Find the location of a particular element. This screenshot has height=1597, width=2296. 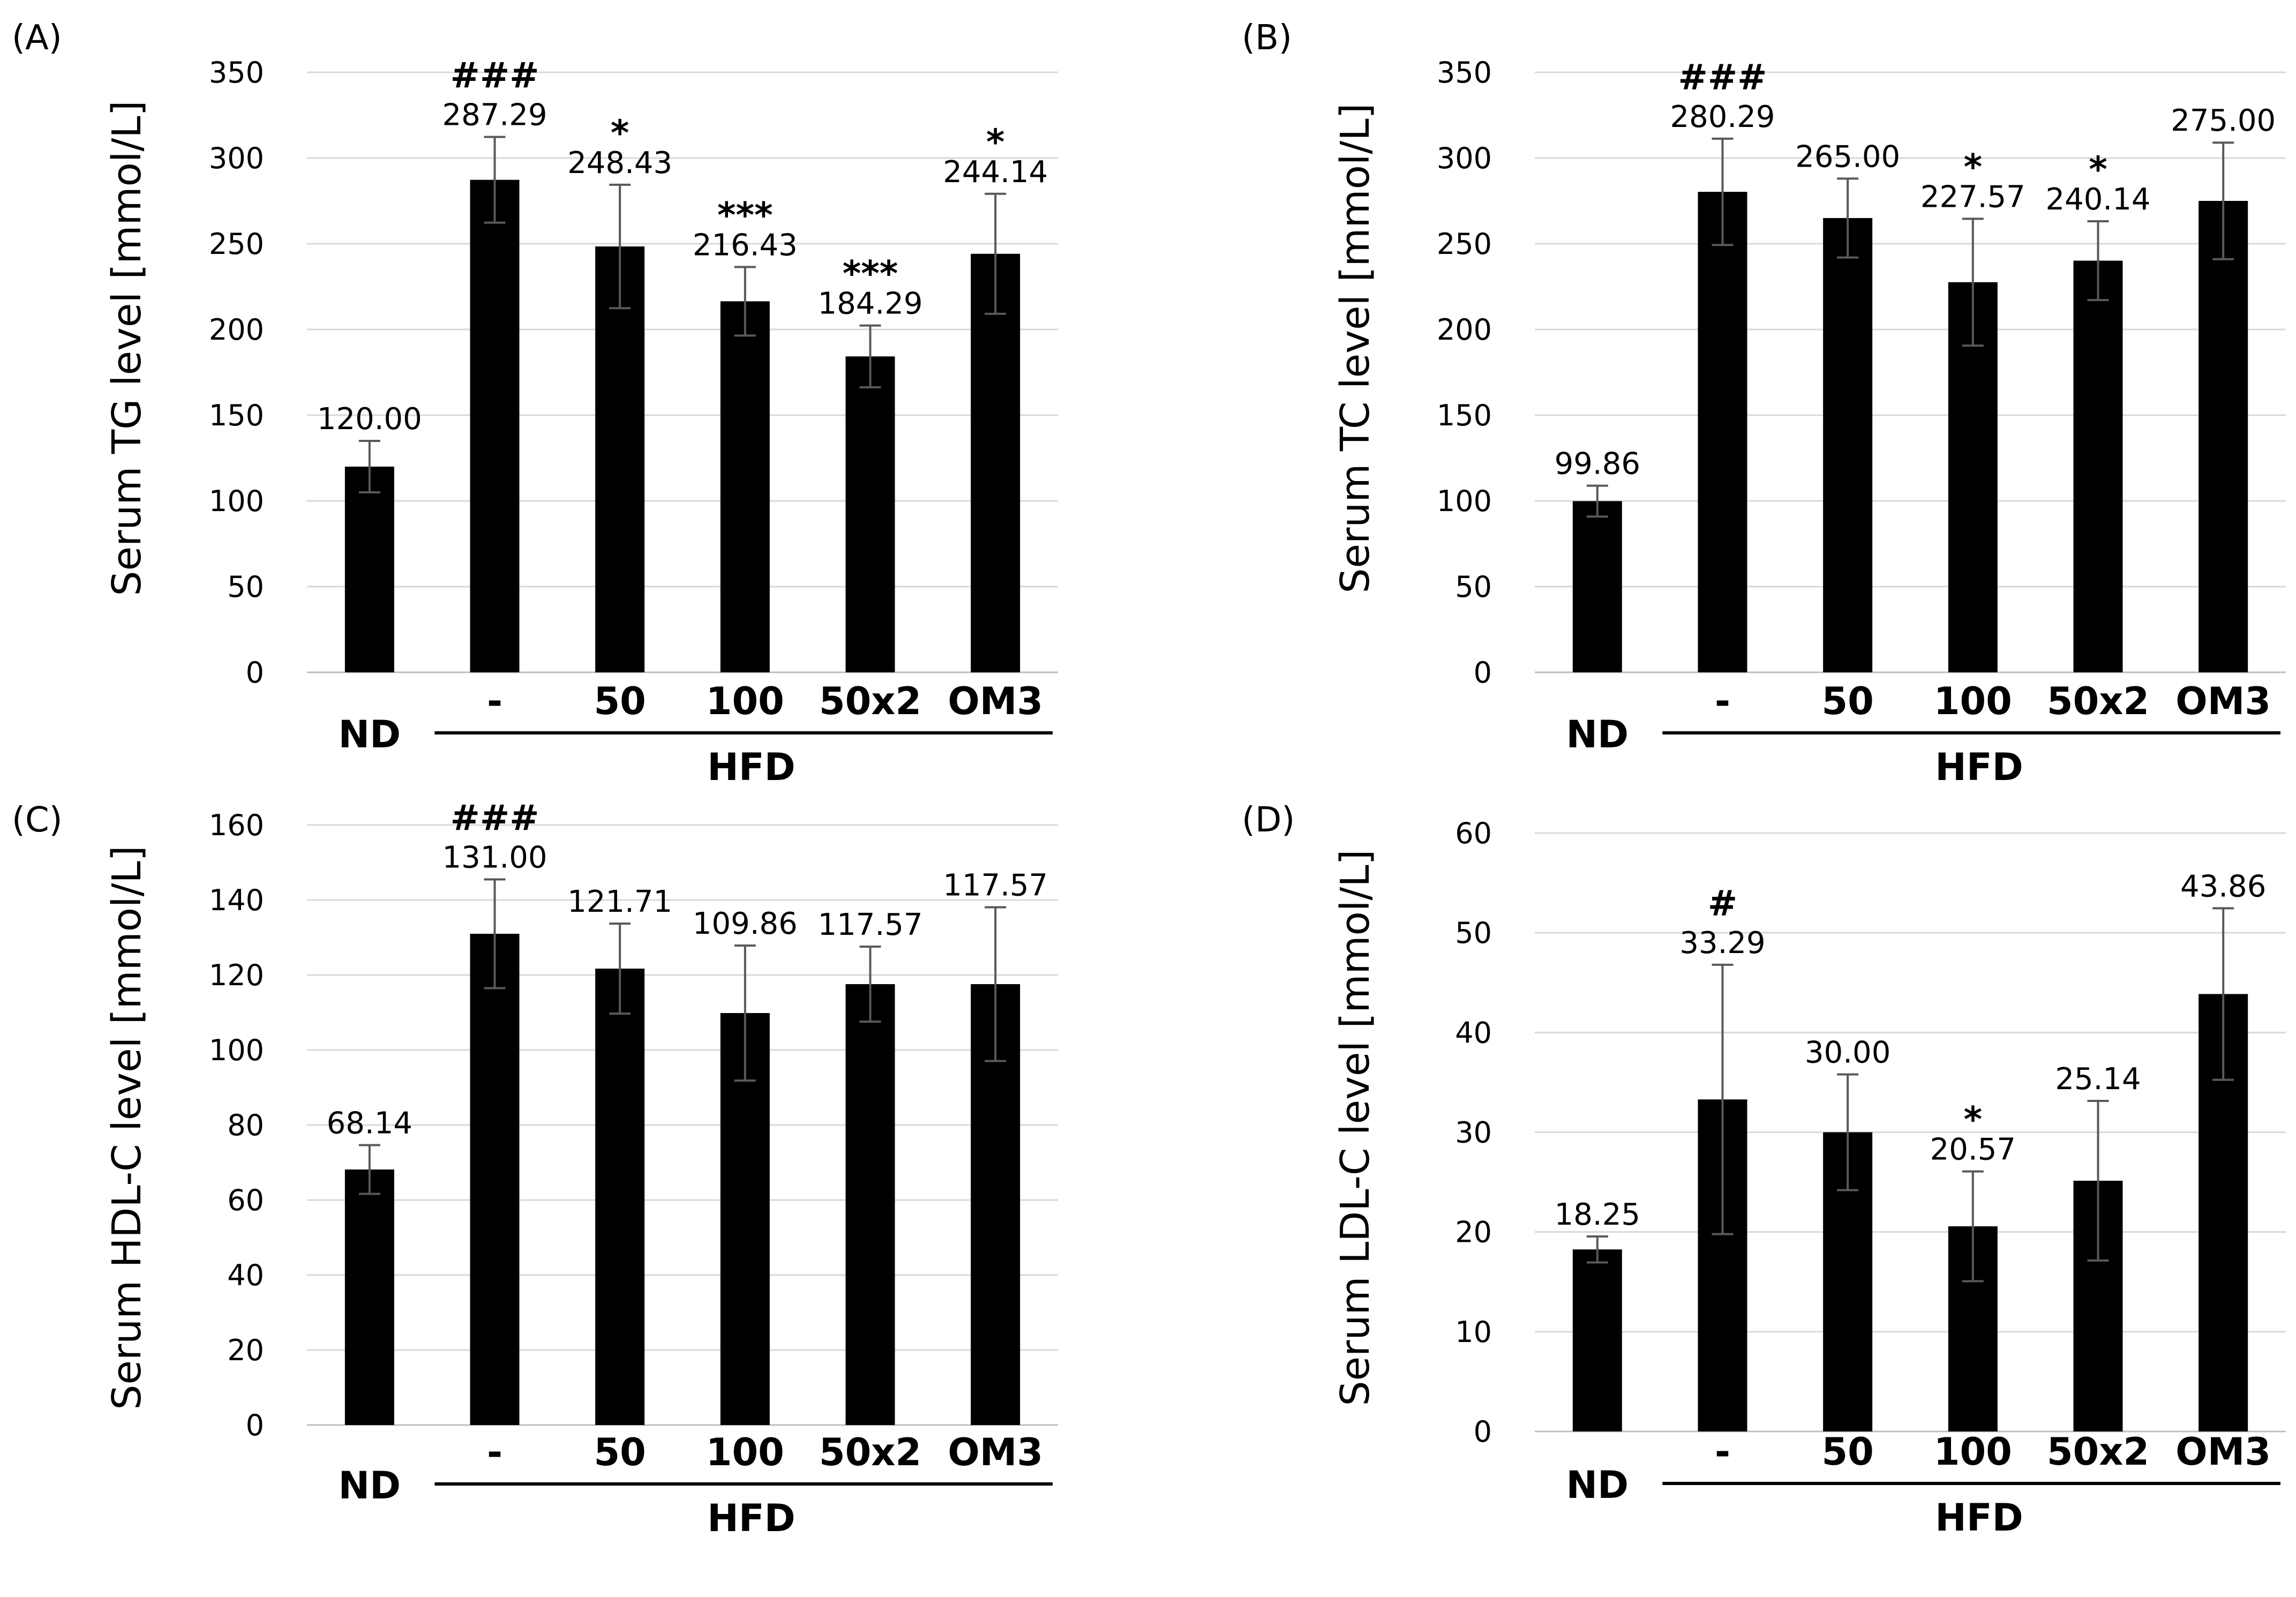

data-label: 20.57 is located at coordinates (1973, 1150).